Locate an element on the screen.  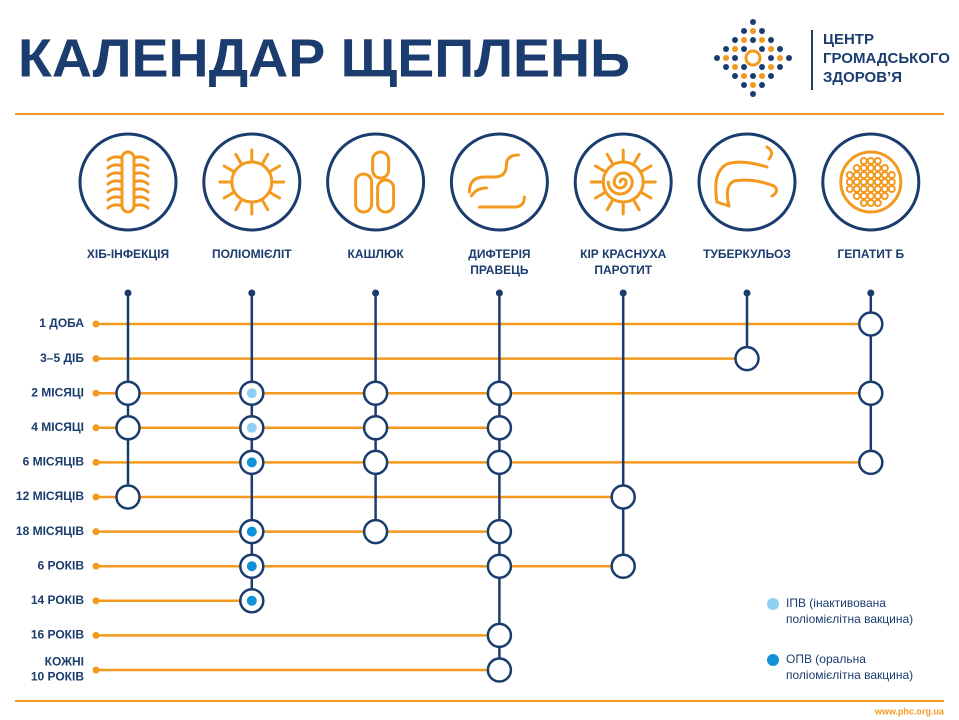
logo-ring is located at coordinates (753, 58).